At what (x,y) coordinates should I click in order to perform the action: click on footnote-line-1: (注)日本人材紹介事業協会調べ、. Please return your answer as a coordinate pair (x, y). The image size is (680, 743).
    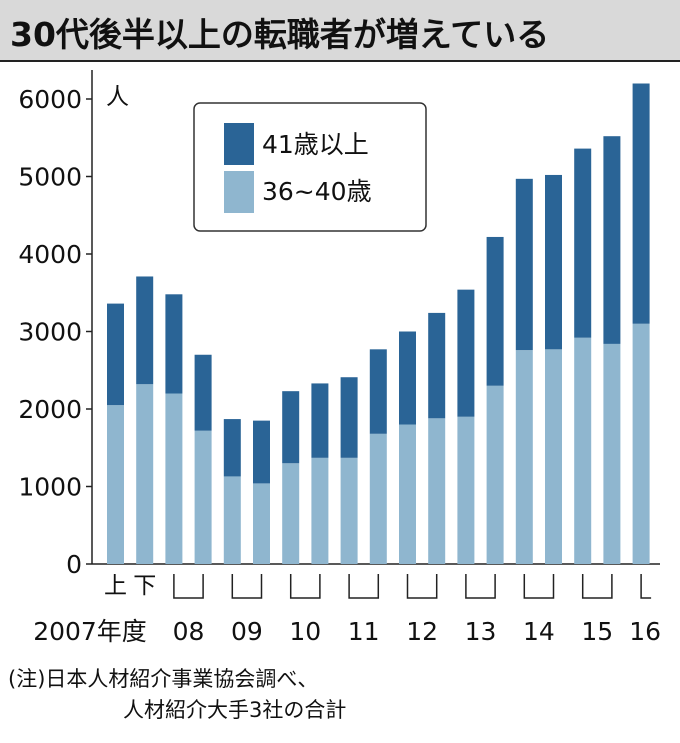
    Looking at the image, I should click on (163, 679).